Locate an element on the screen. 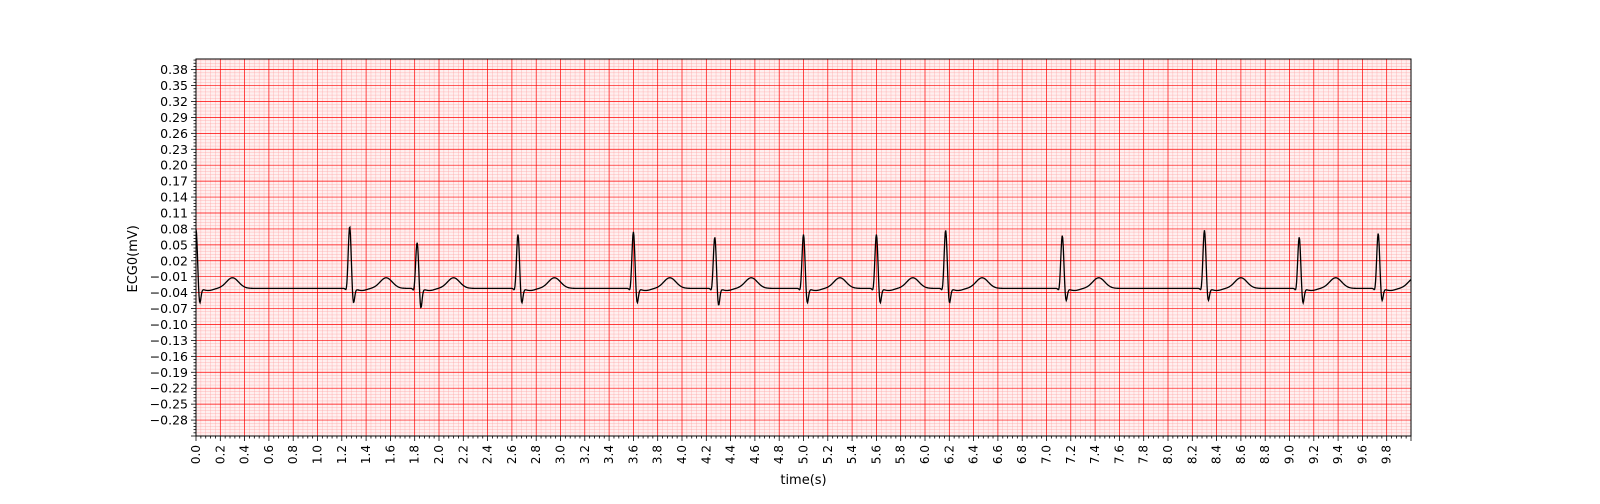  x-tick-label: 3.2 is located at coordinates (585, 454).